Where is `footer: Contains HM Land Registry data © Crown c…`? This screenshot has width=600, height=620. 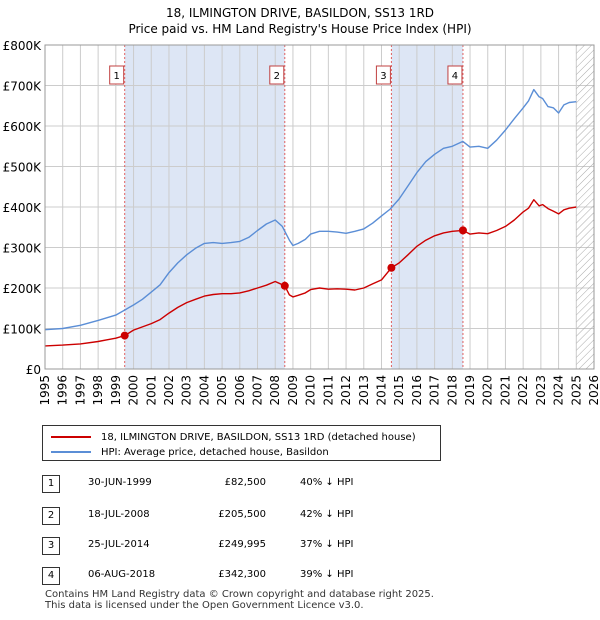 footer: Contains HM Land Registry data © Crown c… is located at coordinates (239, 600).